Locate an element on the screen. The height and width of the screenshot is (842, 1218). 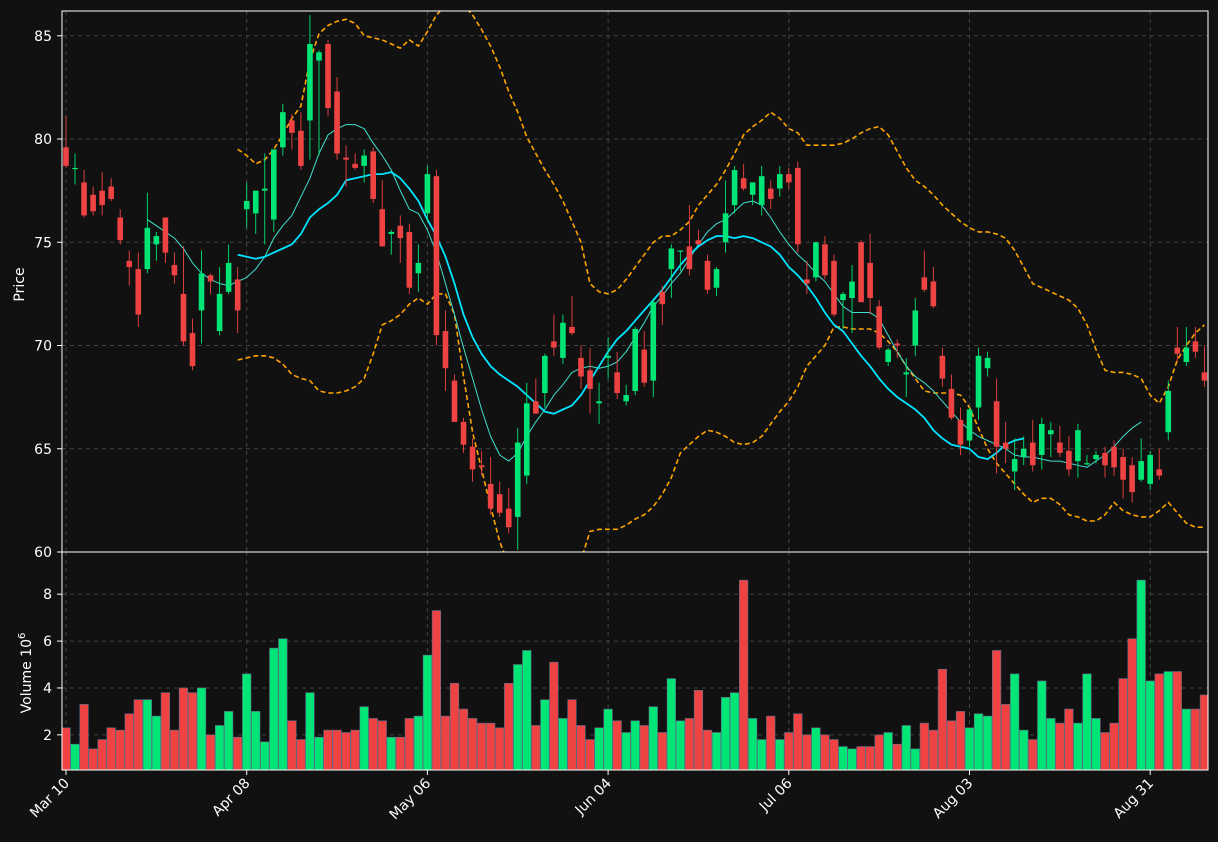
price-tick-label: 60 is located at coordinates (43, 553).